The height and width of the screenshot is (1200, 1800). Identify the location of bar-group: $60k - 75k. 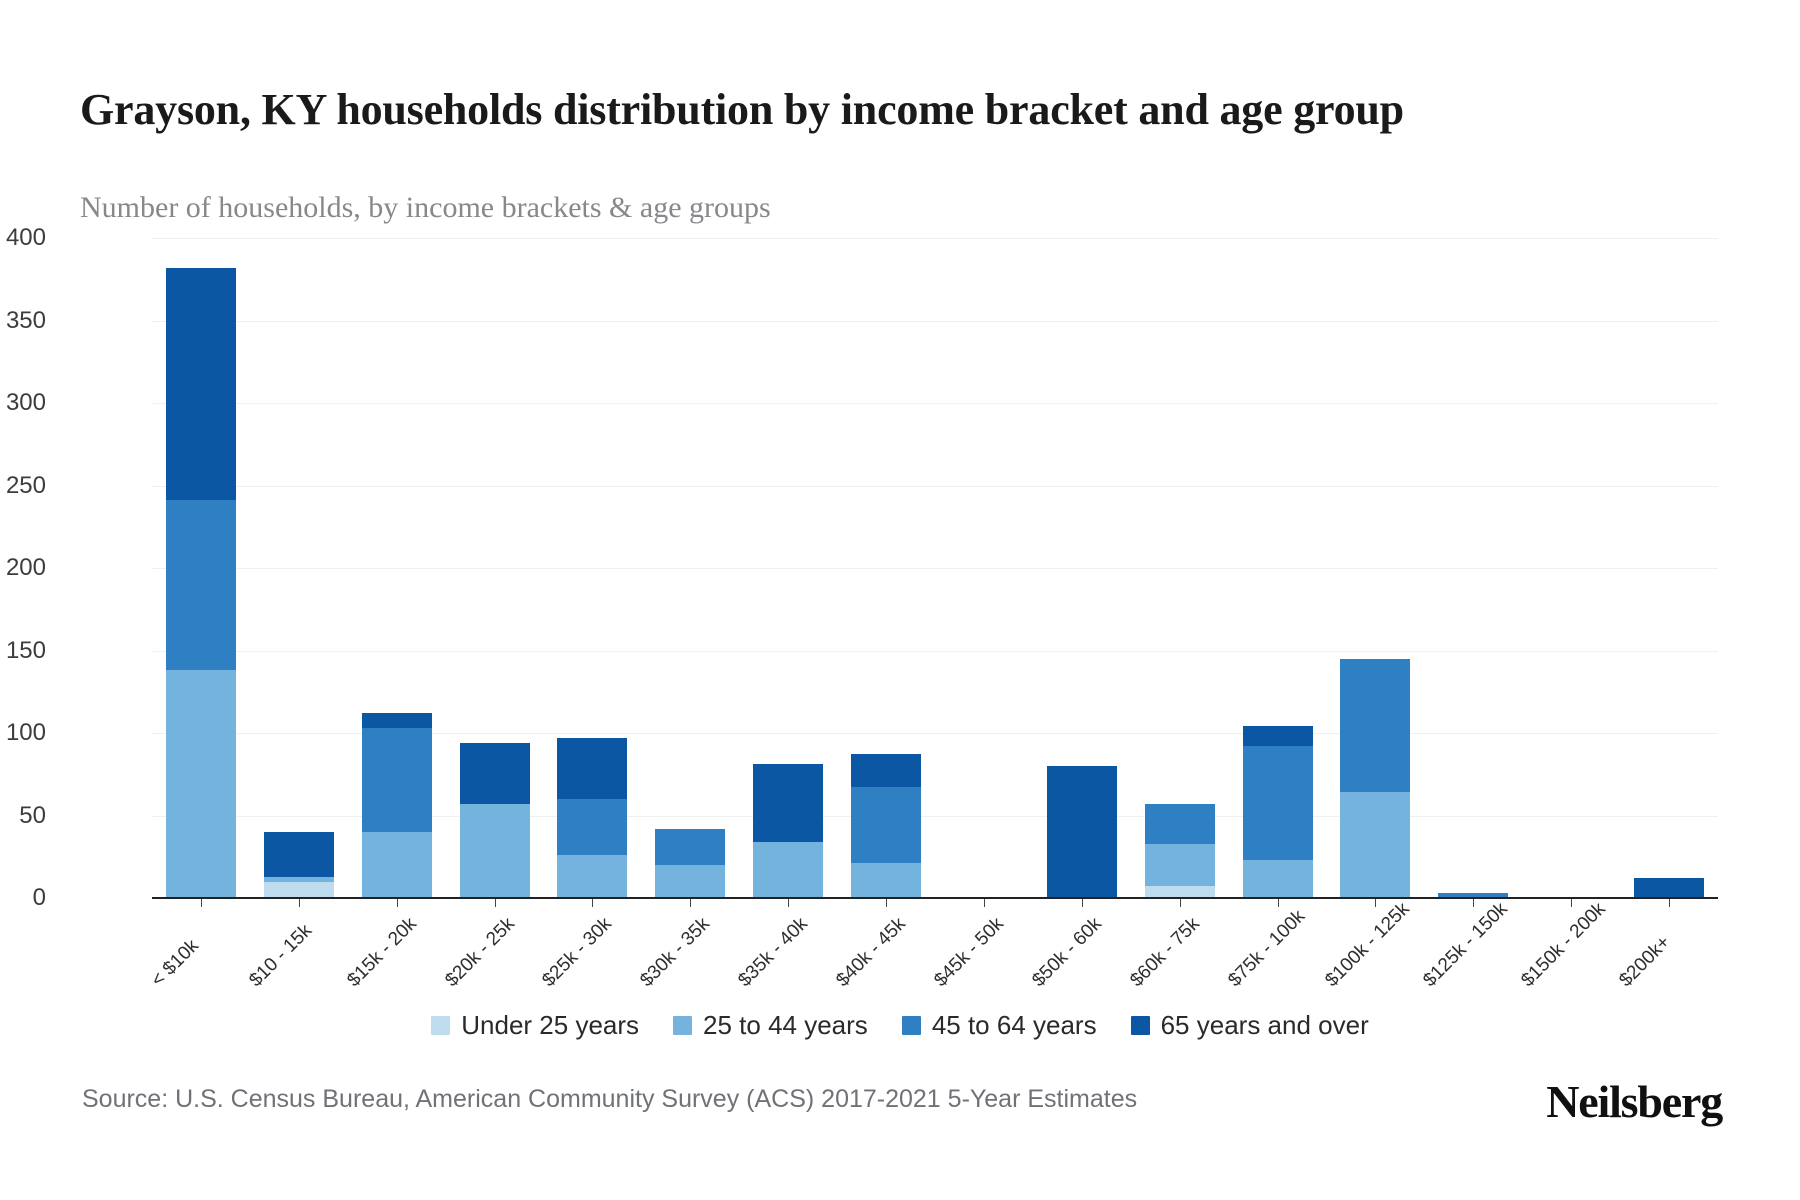
(1177, 614).